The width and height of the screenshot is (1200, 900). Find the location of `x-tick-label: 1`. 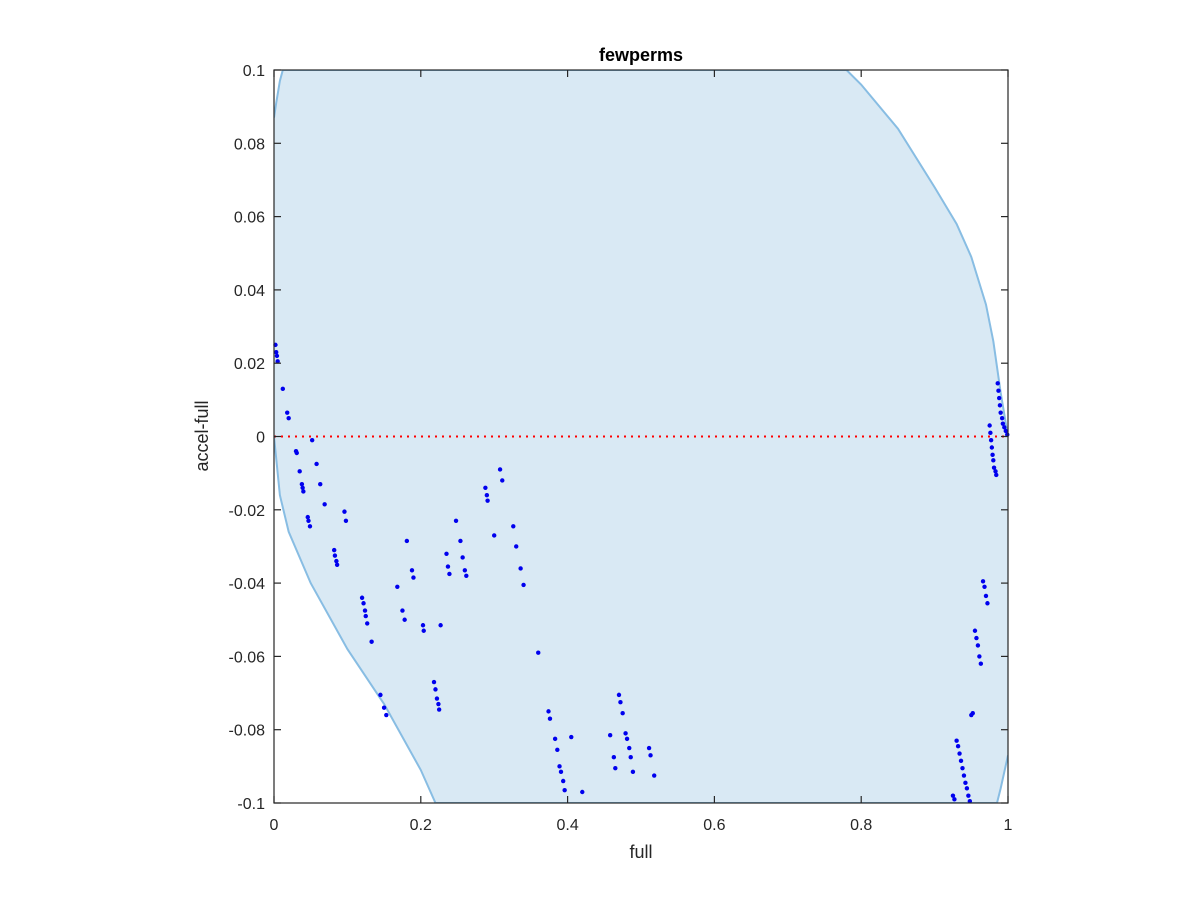

x-tick-label: 1 is located at coordinates (1008, 825).